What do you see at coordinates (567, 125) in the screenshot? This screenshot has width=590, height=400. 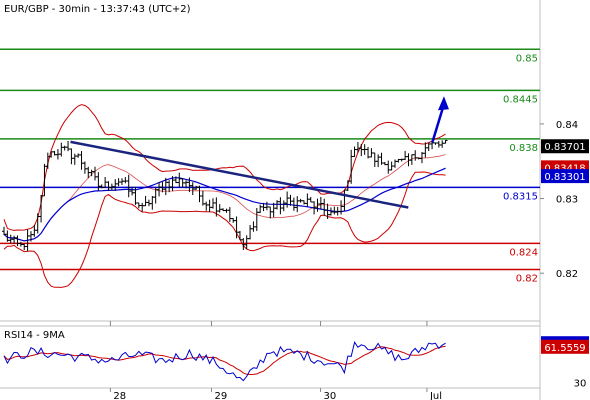 I see `price-axis-tick-label: 0.84` at bounding box center [567, 125].